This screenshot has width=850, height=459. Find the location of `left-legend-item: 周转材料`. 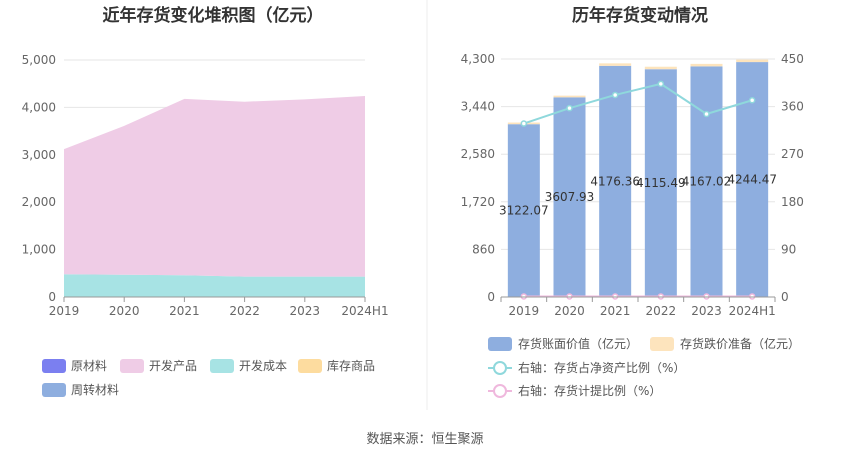

left-legend-item: 周转材料 is located at coordinates (80, 389).